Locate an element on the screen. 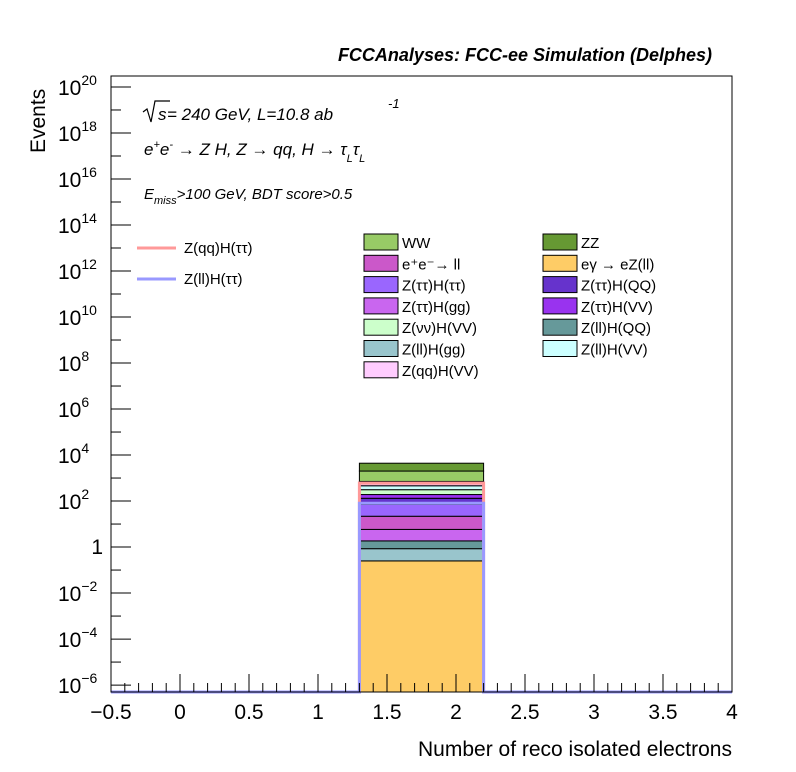  process-tau1-sub: L is located at coordinates (350, 159).